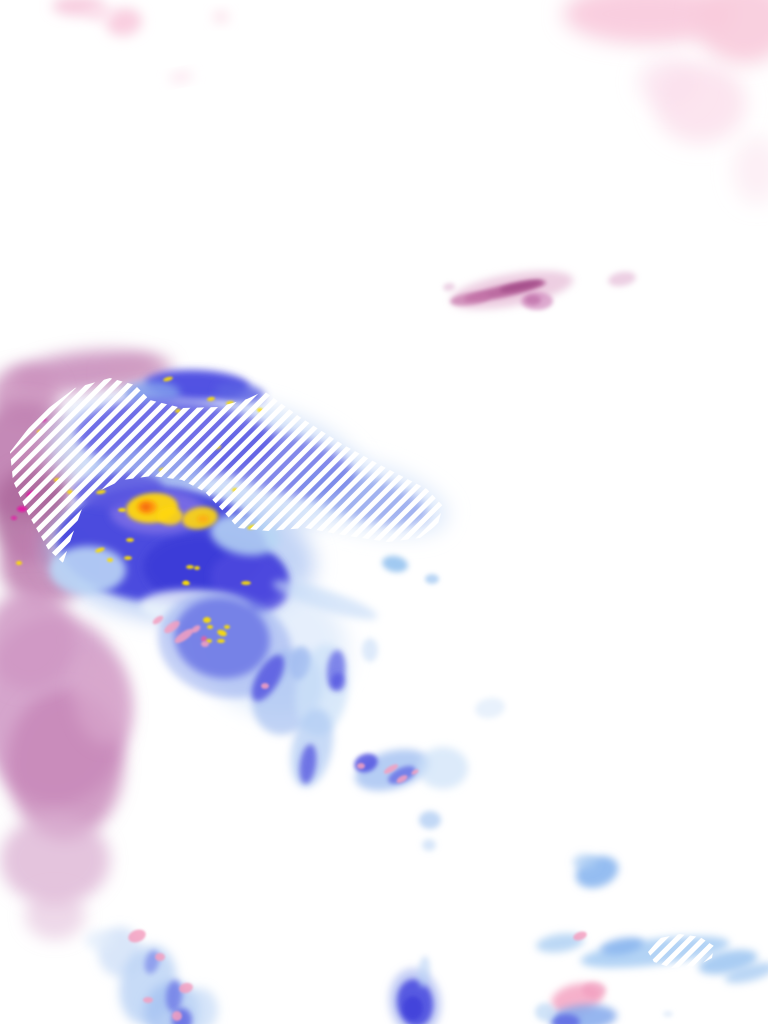 This screenshot has height=1024, width=768. I want to click on mauve-bottom-fade, so click(55, 860).